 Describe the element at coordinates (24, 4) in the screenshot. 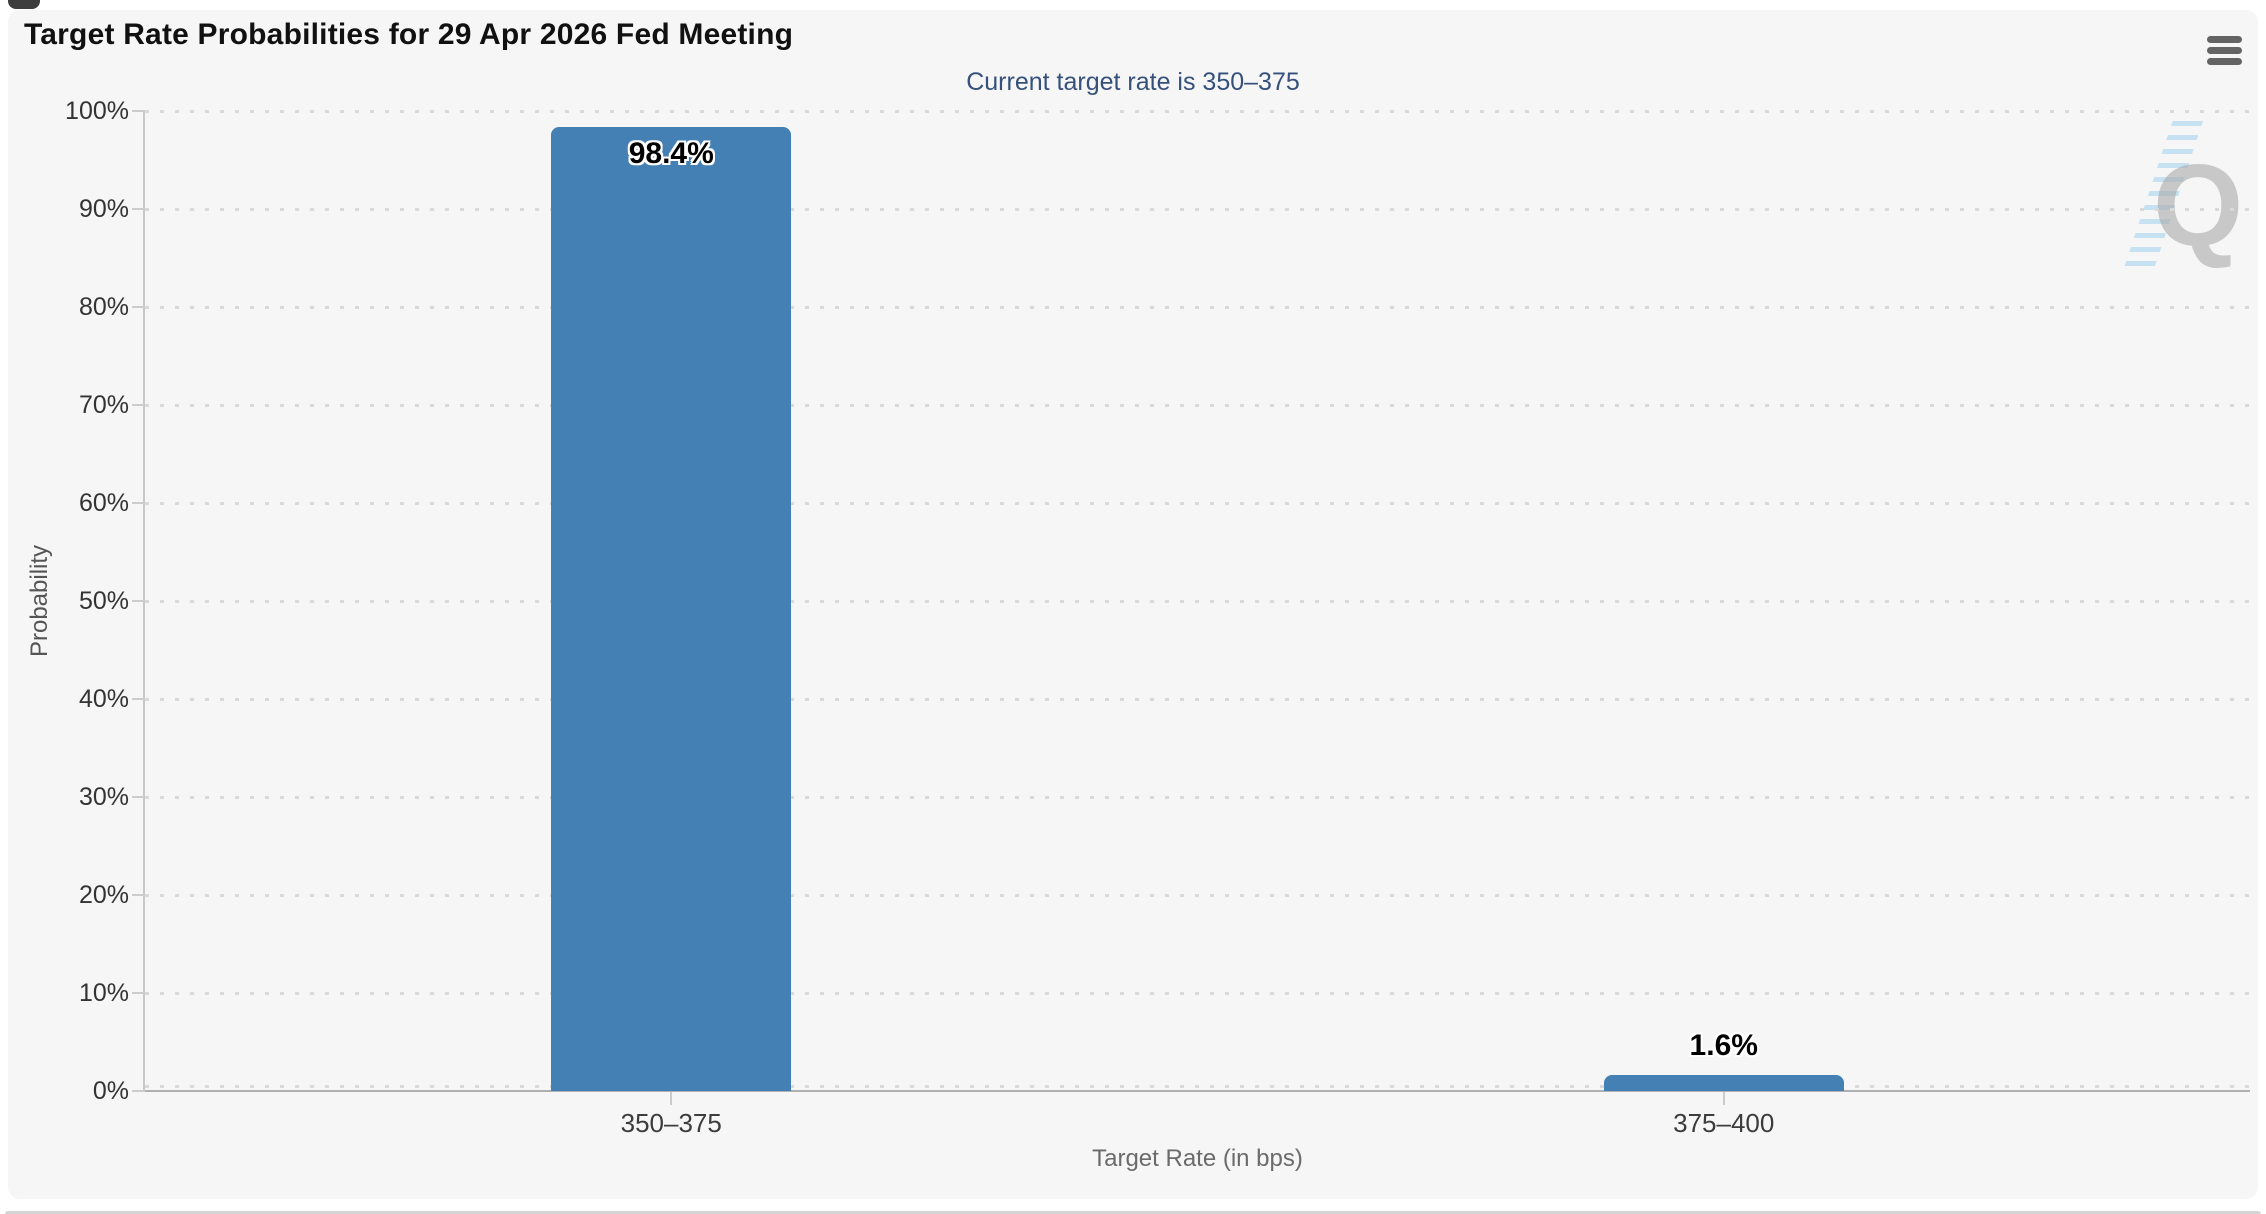

I see `top-notch-decoration` at that location.